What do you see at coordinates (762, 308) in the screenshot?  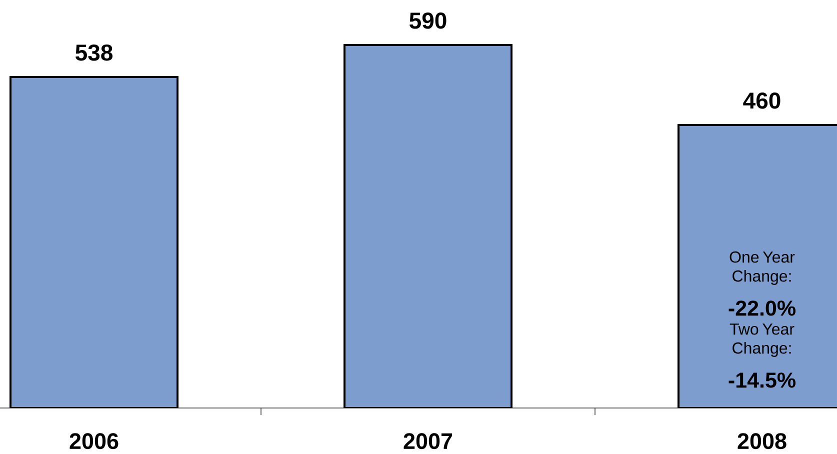 I see `annotation: -22.0%` at bounding box center [762, 308].